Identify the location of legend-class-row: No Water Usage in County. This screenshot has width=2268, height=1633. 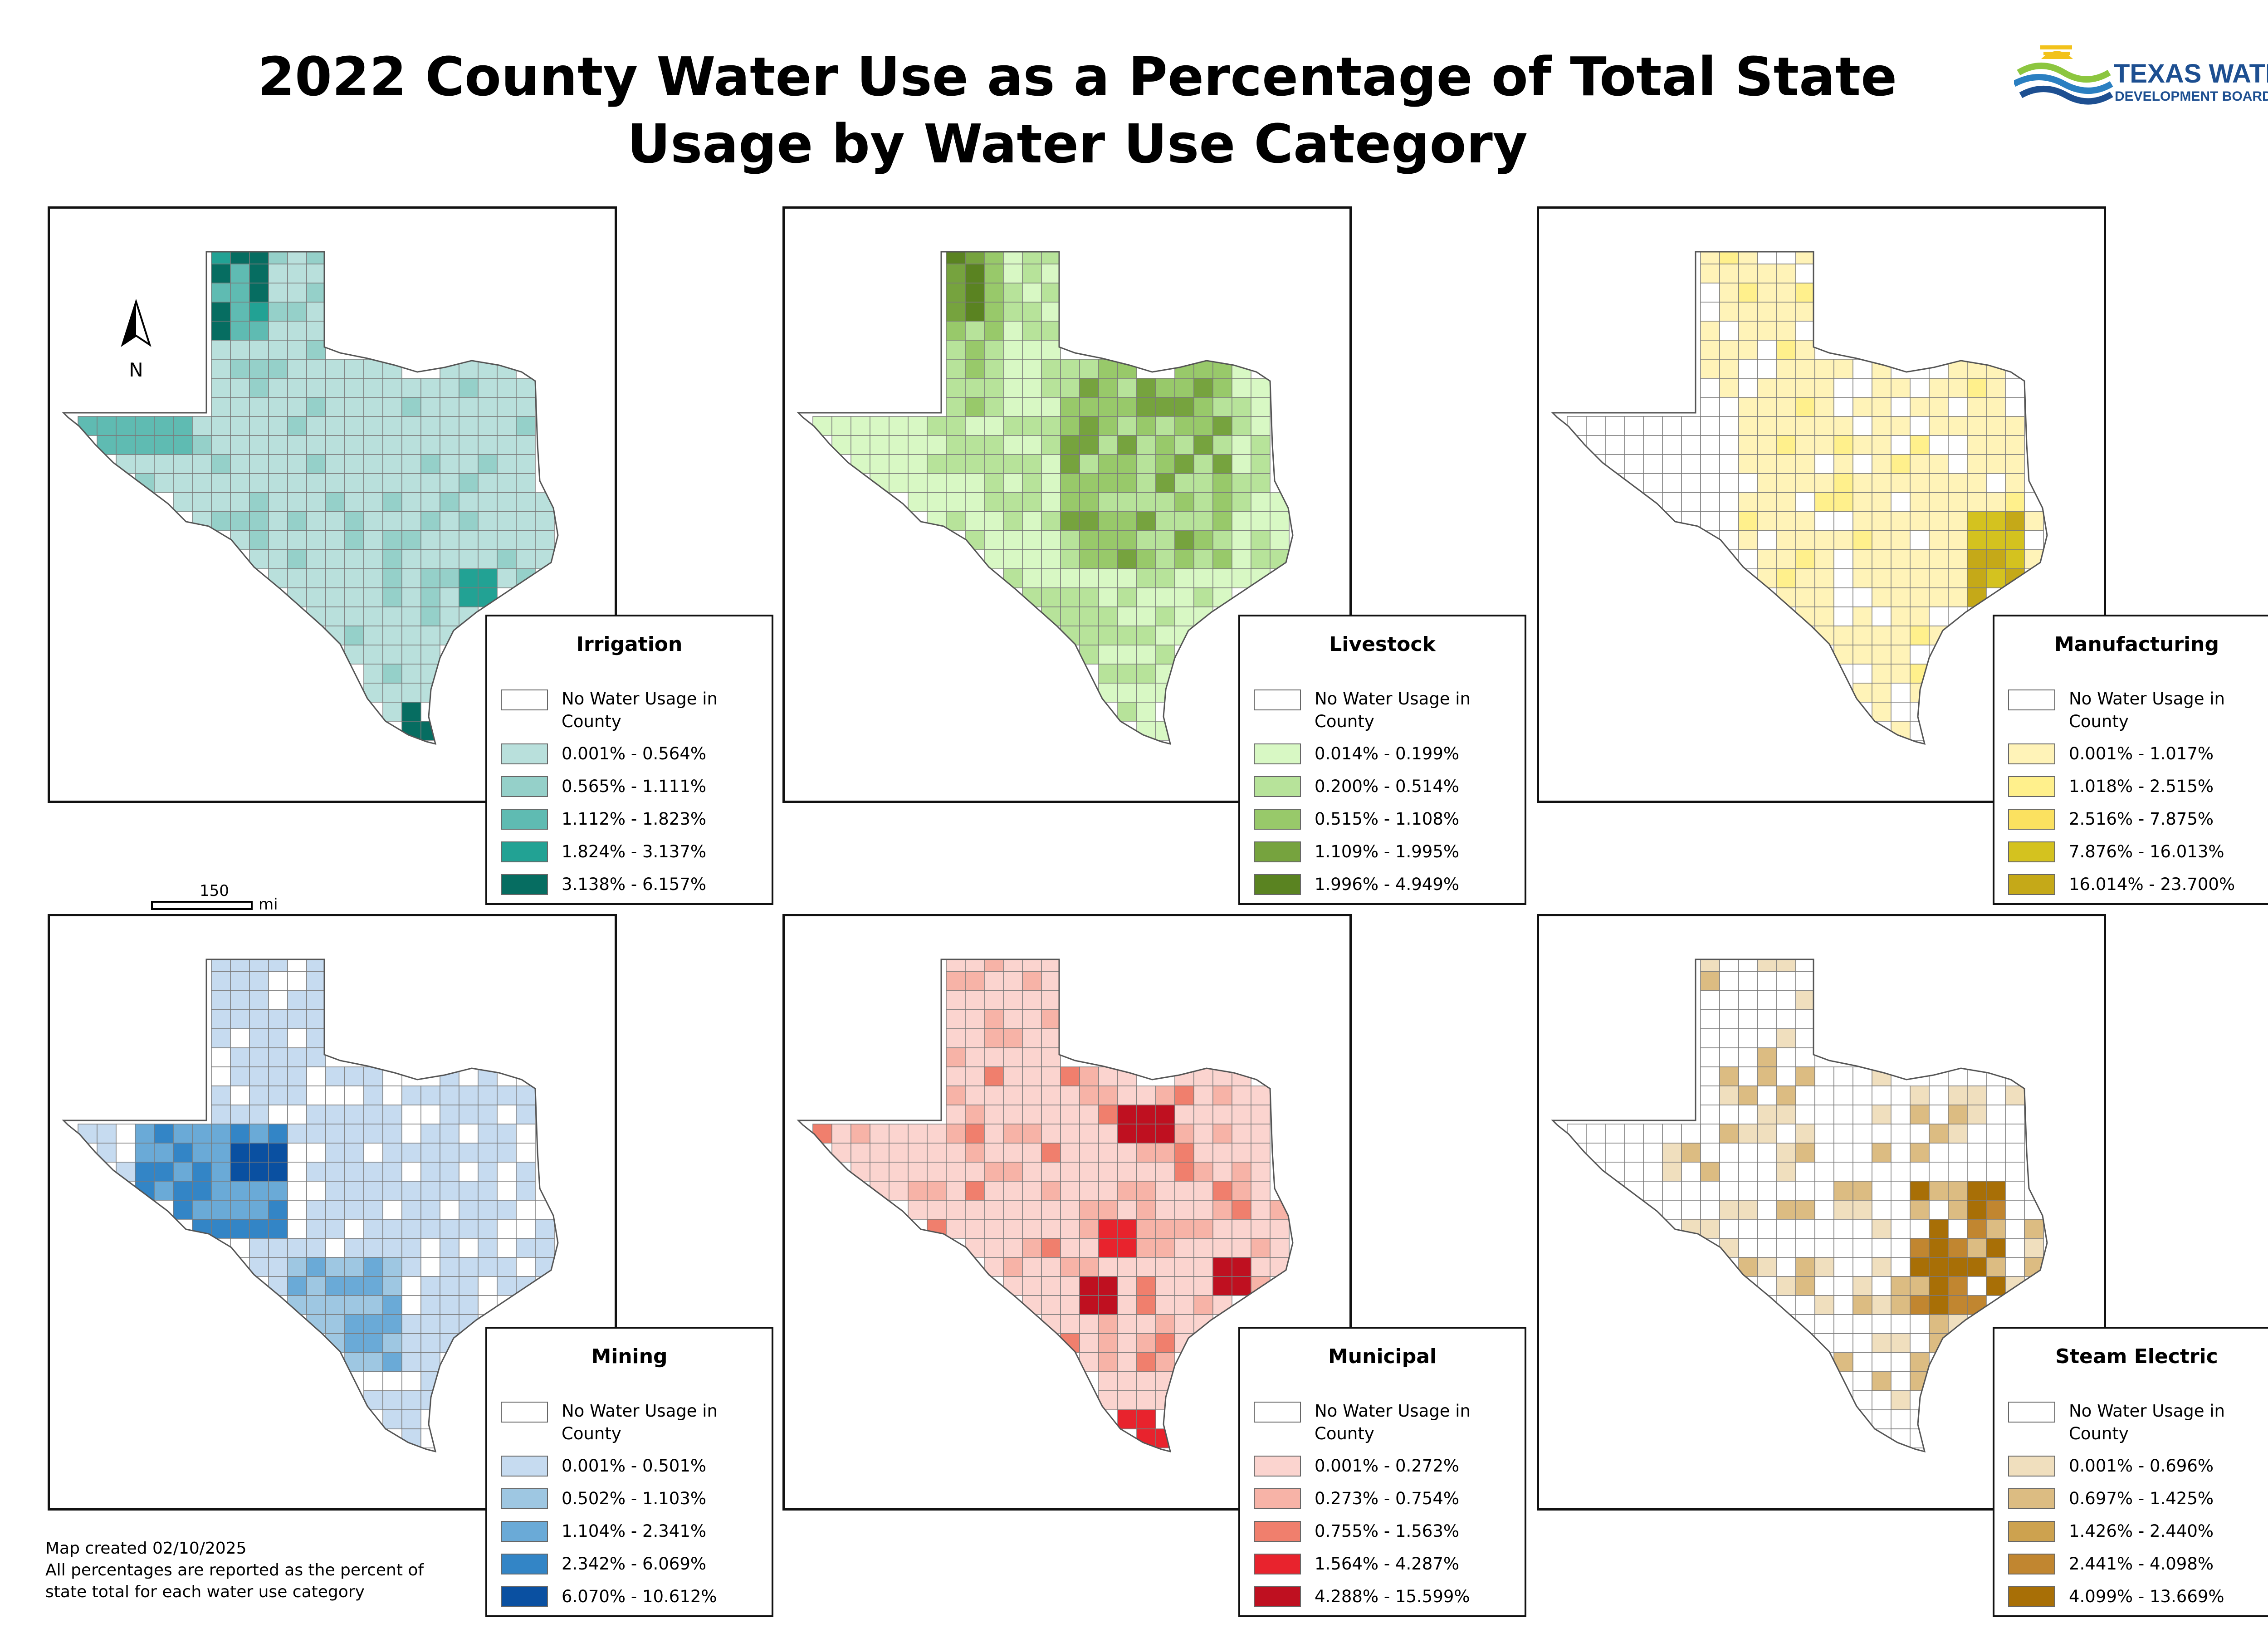
(629, 1425).